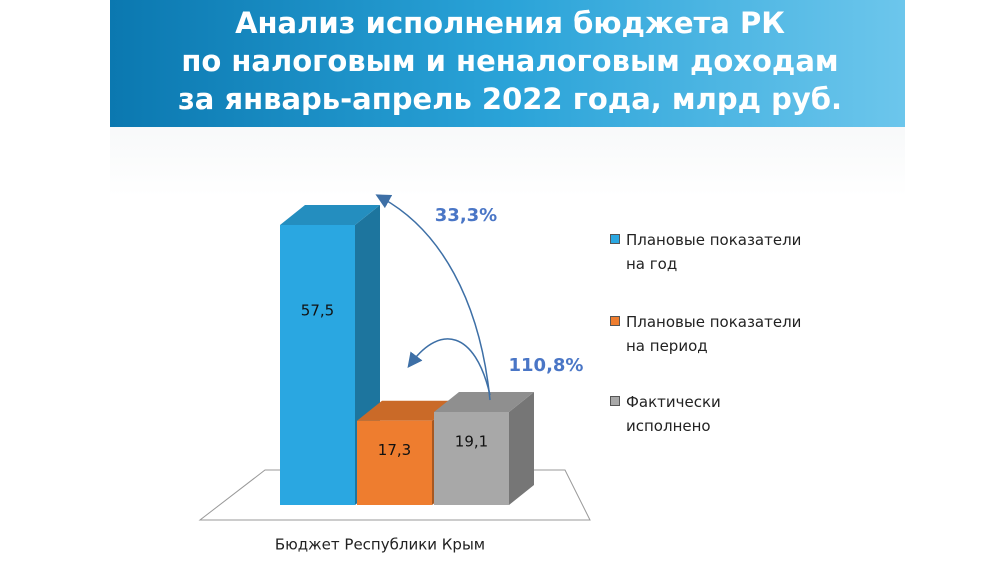  What do you see at coordinates (673, 414) in the screenshot?
I see `legend-label: Фактически исполнено` at bounding box center [673, 414].